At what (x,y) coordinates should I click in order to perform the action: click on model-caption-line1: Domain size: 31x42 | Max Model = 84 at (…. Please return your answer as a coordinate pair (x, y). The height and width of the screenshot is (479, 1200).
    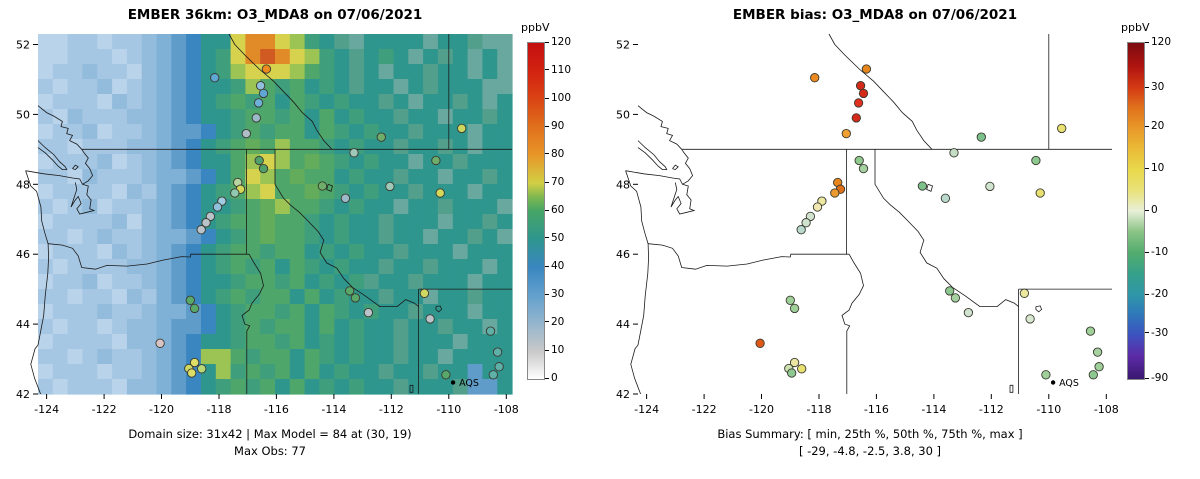
    Looking at the image, I should click on (270, 434).